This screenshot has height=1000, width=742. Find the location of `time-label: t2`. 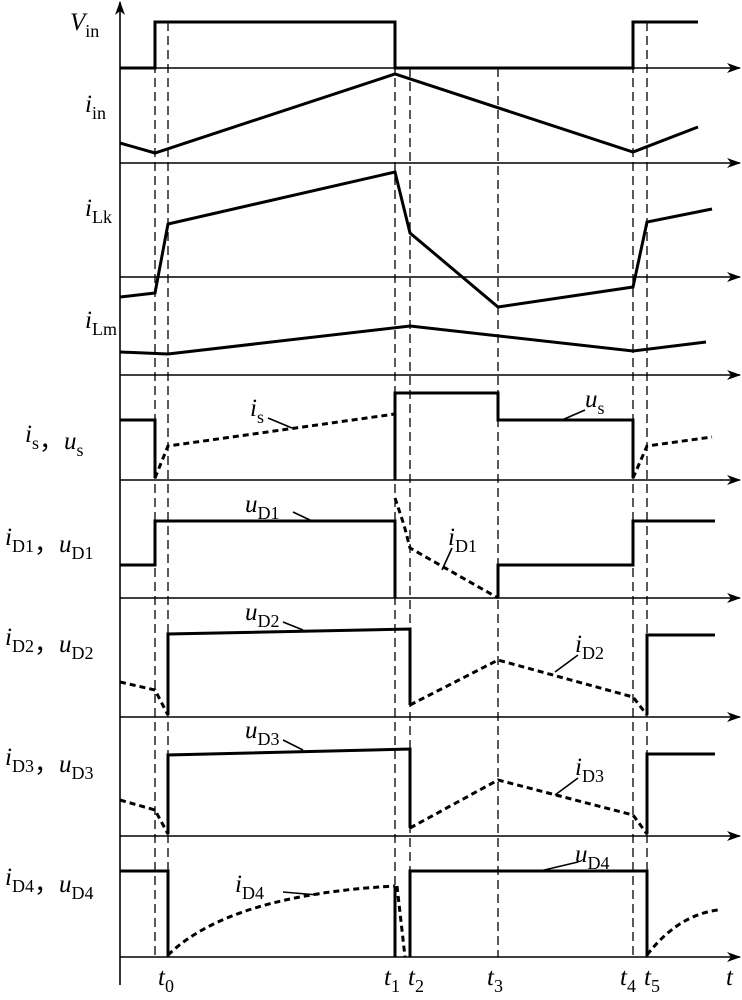

time-label: t2 is located at coordinates (416, 980).